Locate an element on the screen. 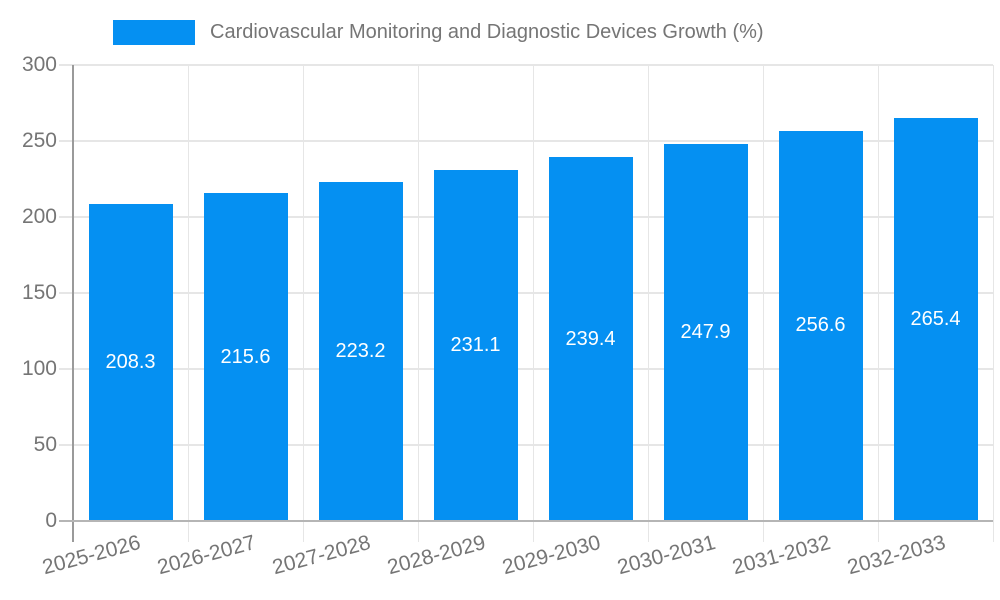  chart-bar-2031-2032: 256.6 is located at coordinates (820, 325).